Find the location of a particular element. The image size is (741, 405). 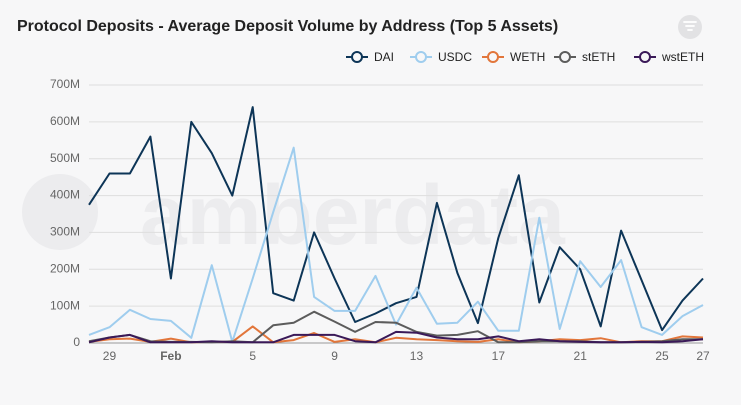

x-tick-label: 13 is located at coordinates (417, 356).